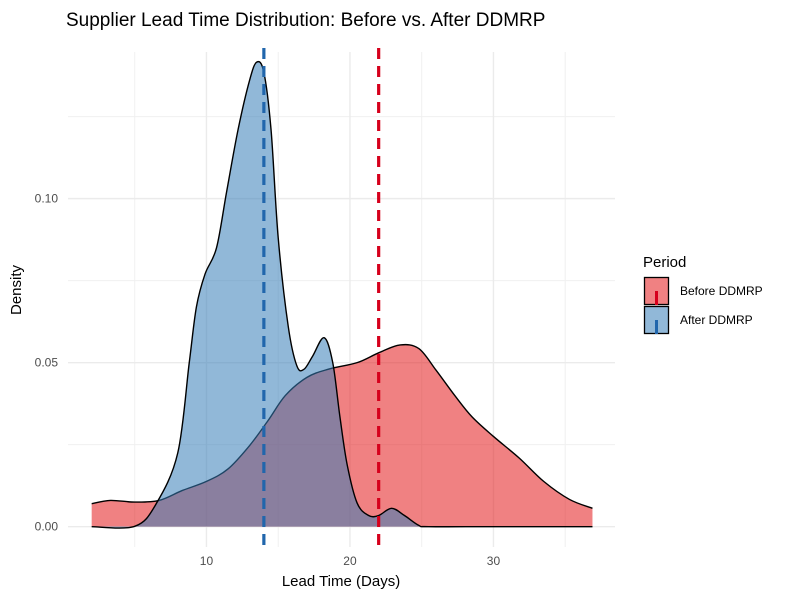 The height and width of the screenshot is (600, 800). I want to click on legend-label: After DDMRP, so click(716, 320).